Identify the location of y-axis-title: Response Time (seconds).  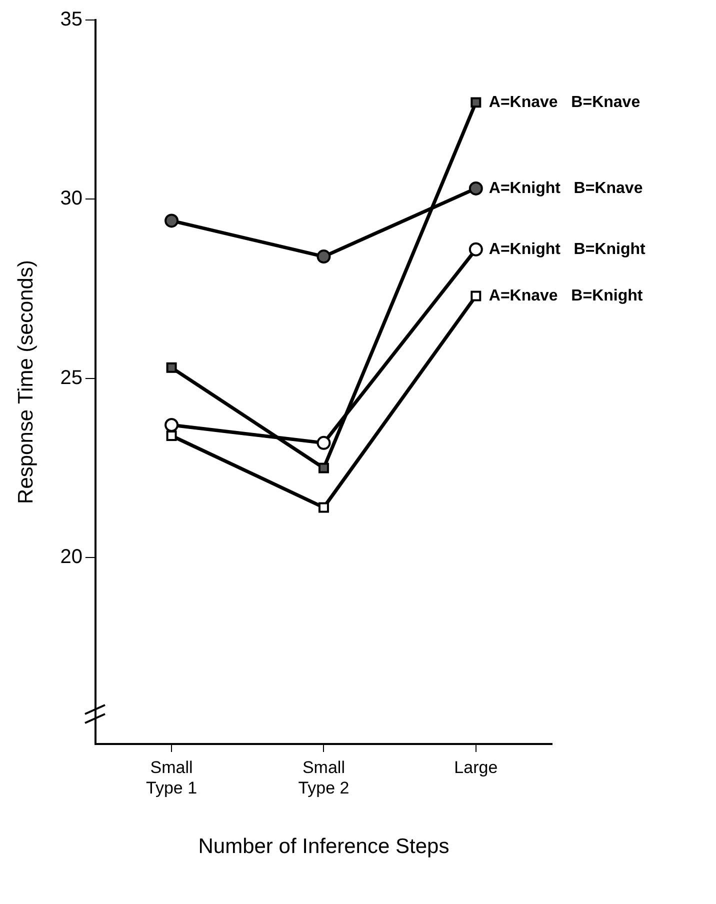
(26, 382).